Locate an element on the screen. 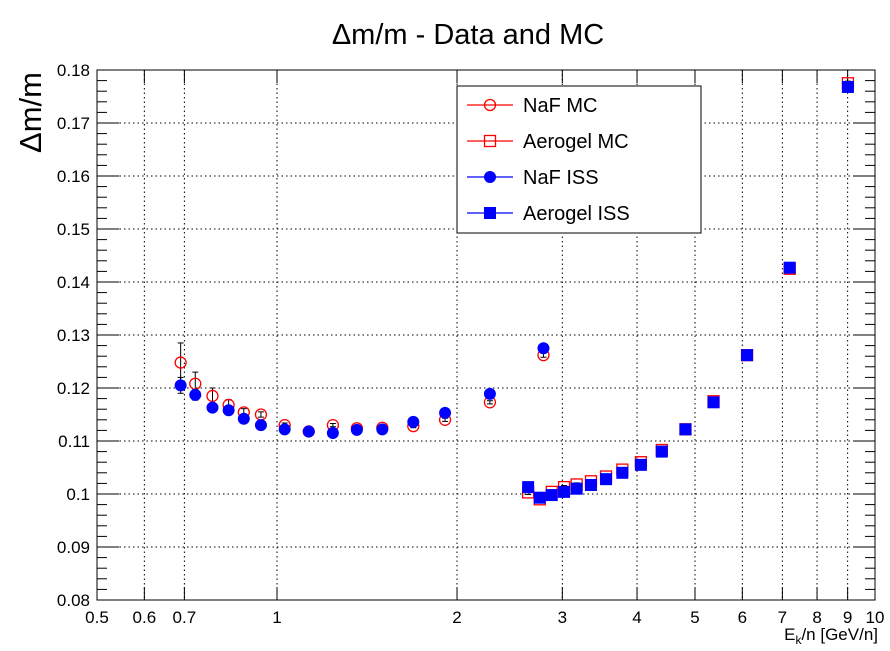 This screenshot has width=890, height=651. y-tick-label: 0.12 is located at coordinates (73, 388).